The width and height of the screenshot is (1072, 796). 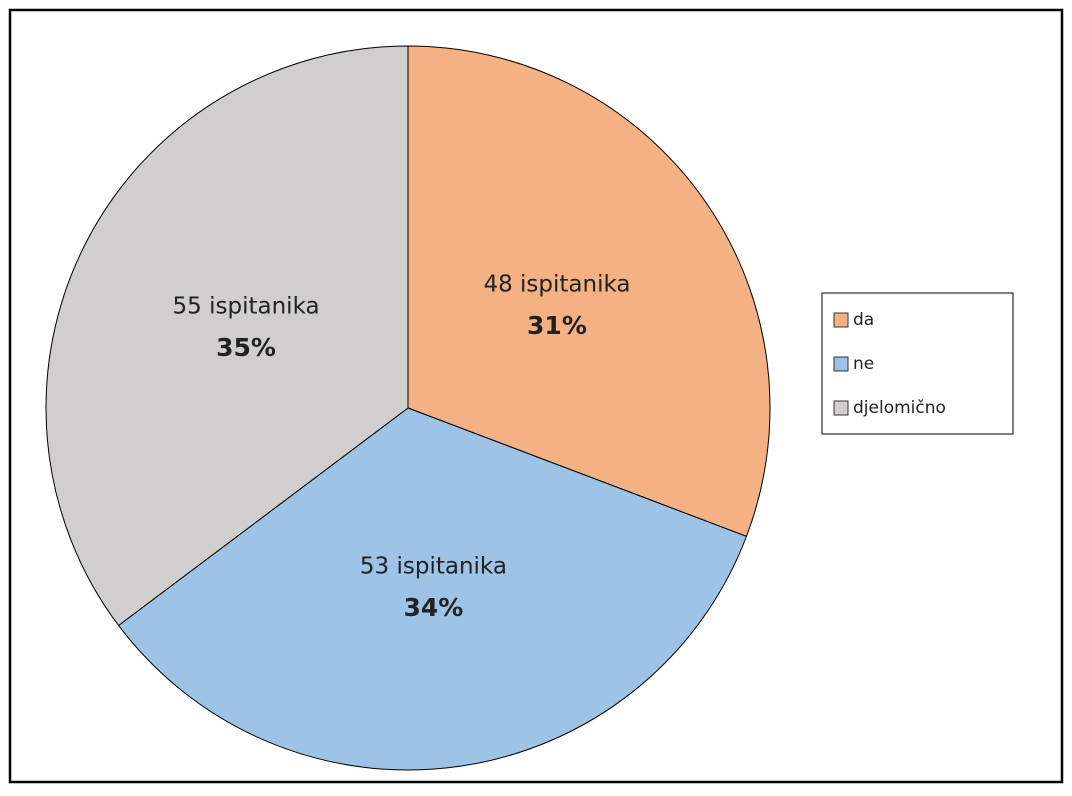 What do you see at coordinates (433, 567) in the screenshot?
I see `slice-count-label: 53 ispitanika` at bounding box center [433, 567].